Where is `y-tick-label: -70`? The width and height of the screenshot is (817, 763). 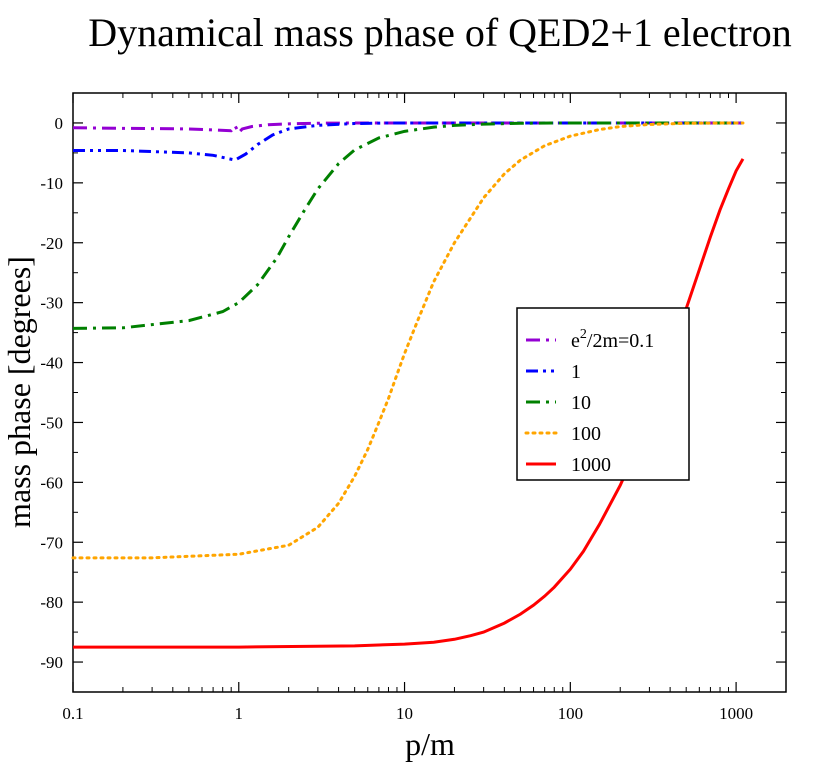 y-tick-label: -70 is located at coordinates (51, 542).